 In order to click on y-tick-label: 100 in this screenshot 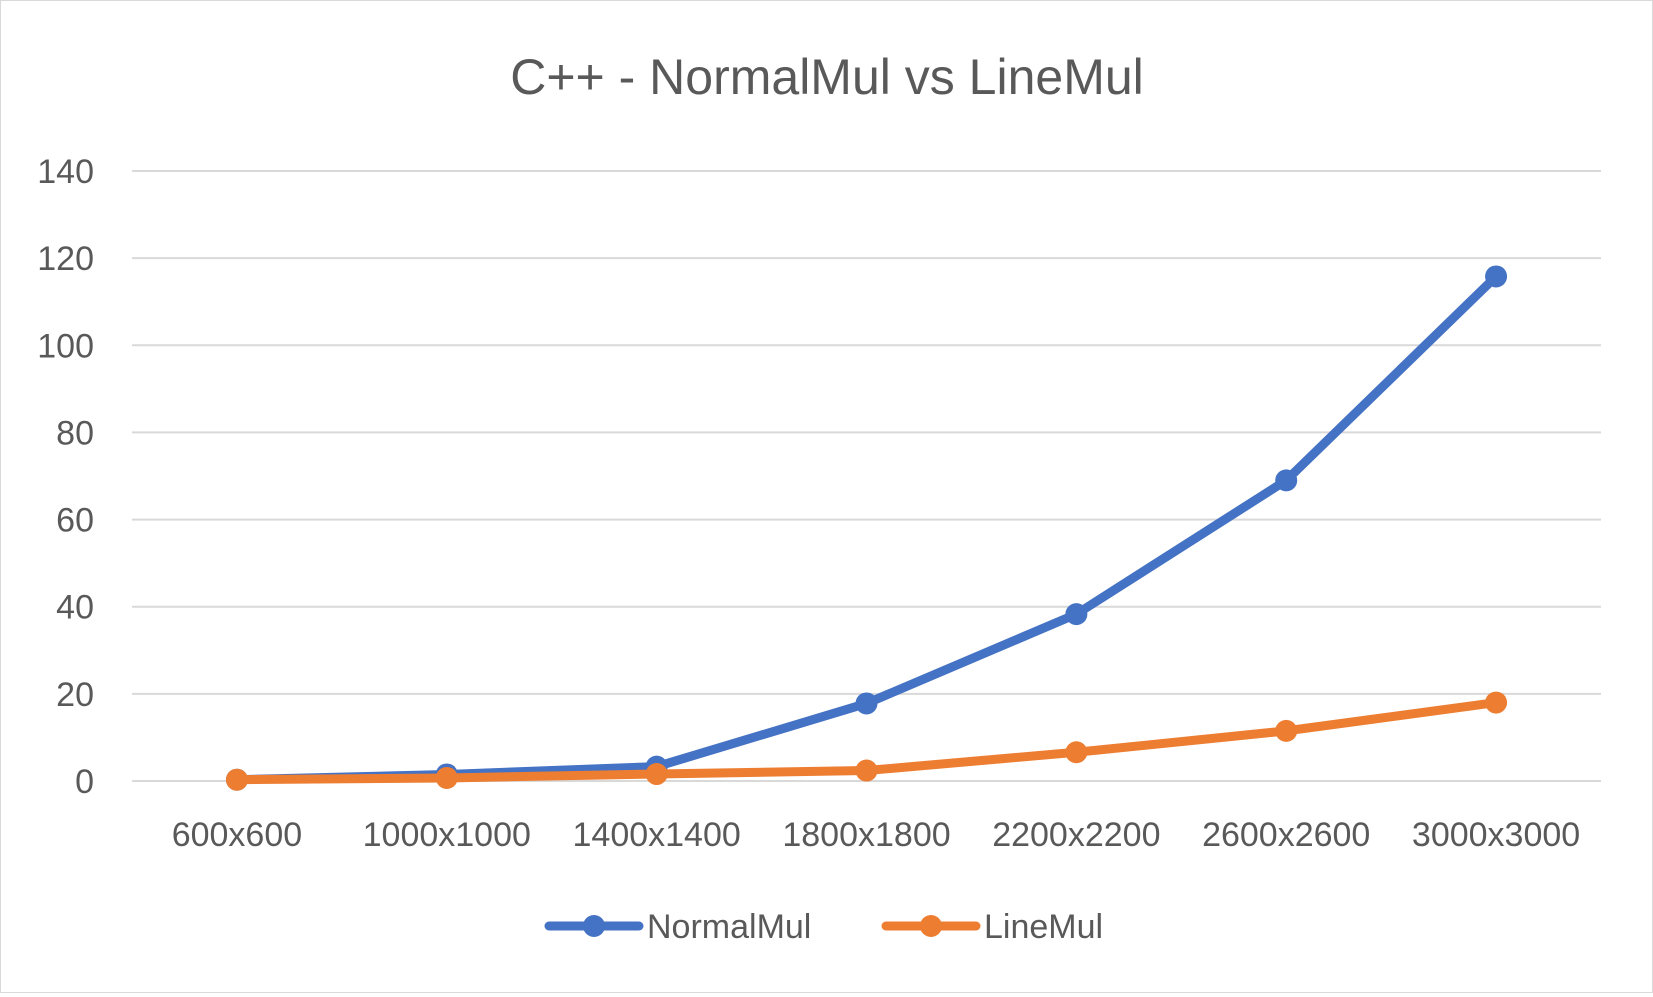, I will do `click(65, 346)`.